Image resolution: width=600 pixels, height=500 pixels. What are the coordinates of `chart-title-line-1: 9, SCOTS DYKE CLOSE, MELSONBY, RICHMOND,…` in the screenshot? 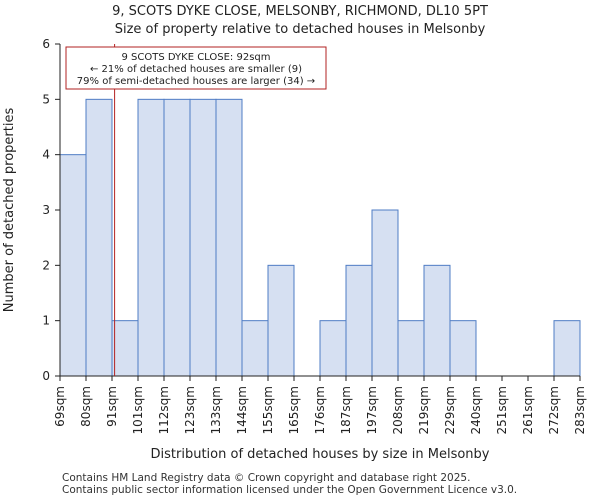 It's located at (300, 11).